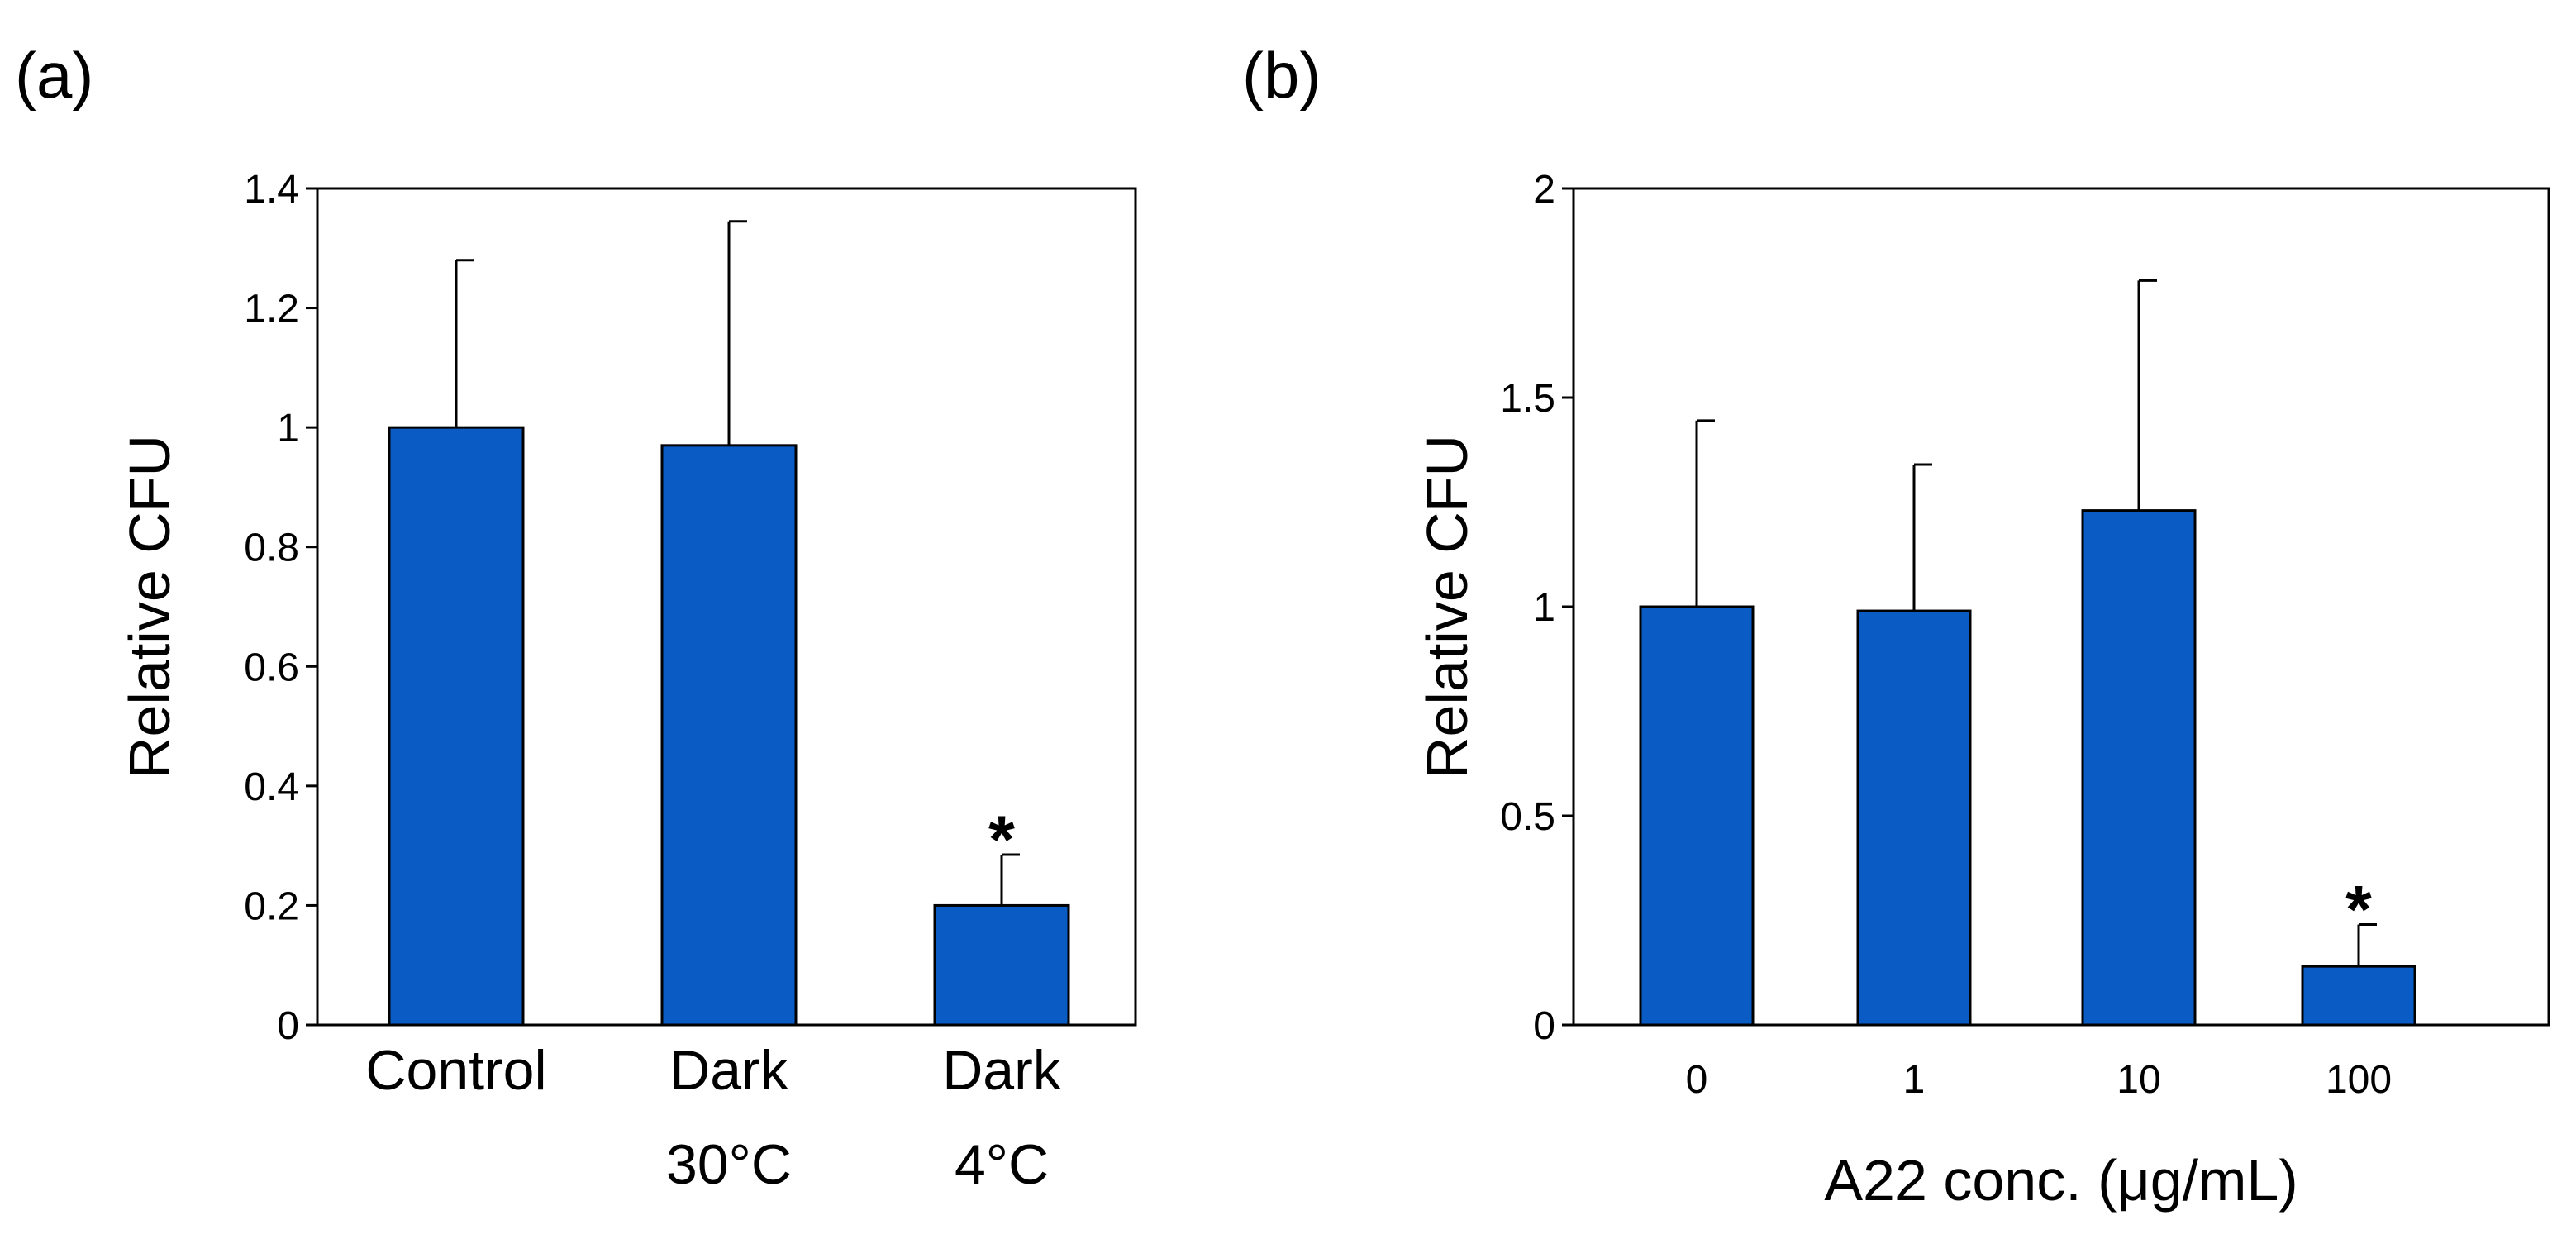 The height and width of the screenshot is (1239, 2576). What do you see at coordinates (2061, 1180) in the screenshot?
I see `panel-b-x-axis-title: A22 conc. (μg/mL)` at bounding box center [2061, 1180].